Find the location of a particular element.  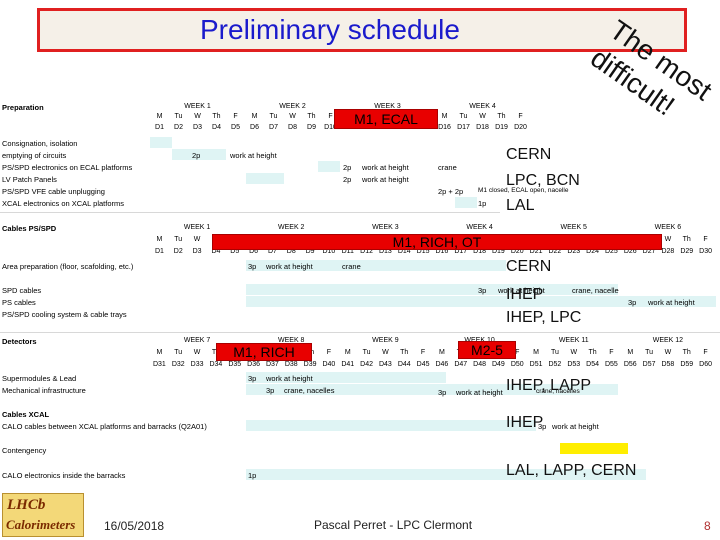

day-number: D53 is located at coordinates (574, 364).